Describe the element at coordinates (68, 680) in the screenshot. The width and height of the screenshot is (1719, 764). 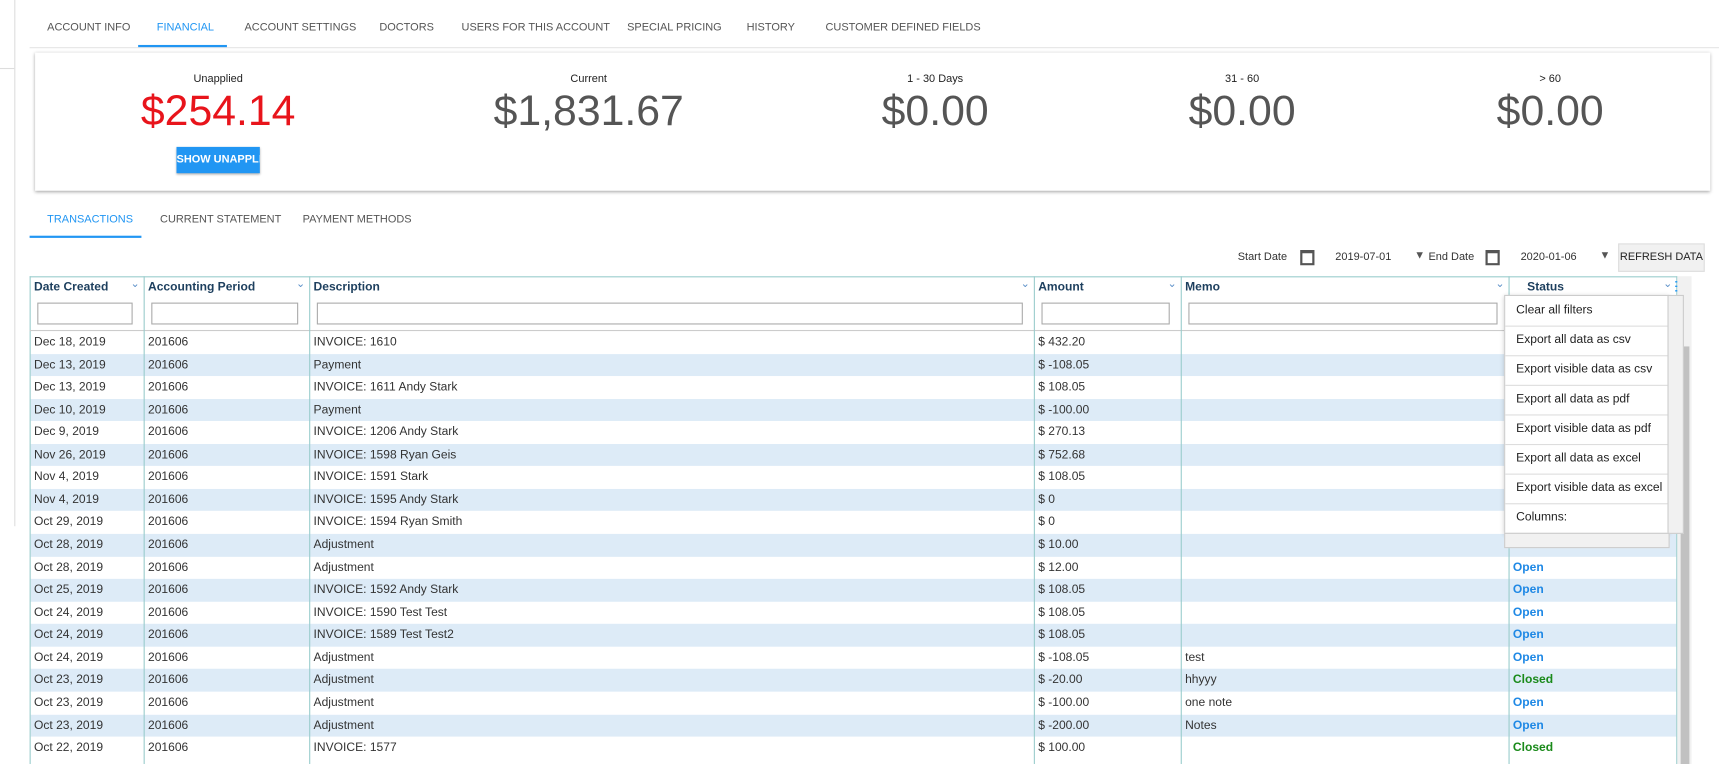
I see `cell: Oct 23, 2019` at that location.